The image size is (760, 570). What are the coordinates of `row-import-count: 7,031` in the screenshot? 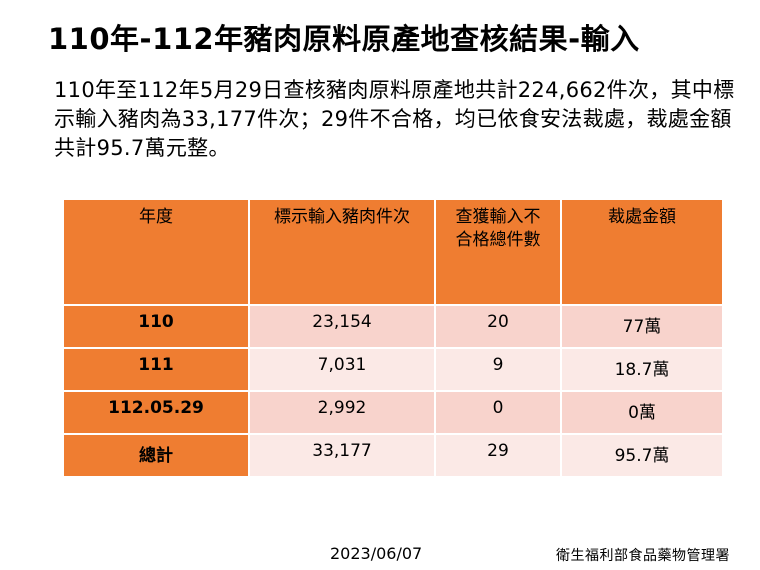 It's located at (342, 369).